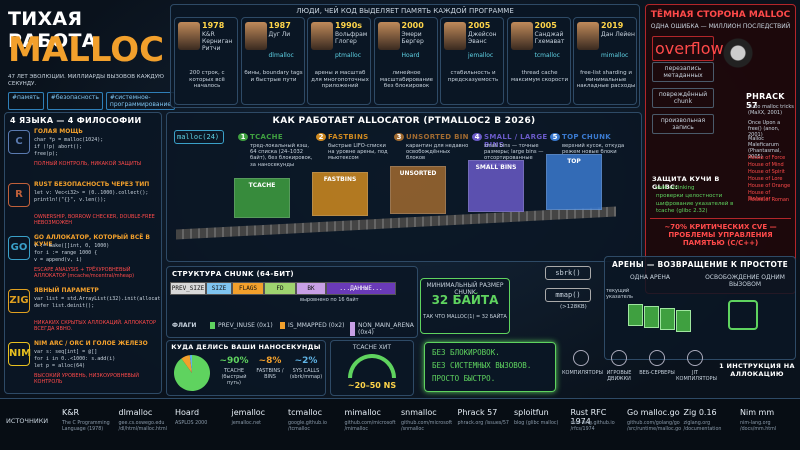 This screenshot has width=800, height=450. Describe the element at coordinates (568, 273) in the screenshot. I see `sbrk: sbrk()` at that location.